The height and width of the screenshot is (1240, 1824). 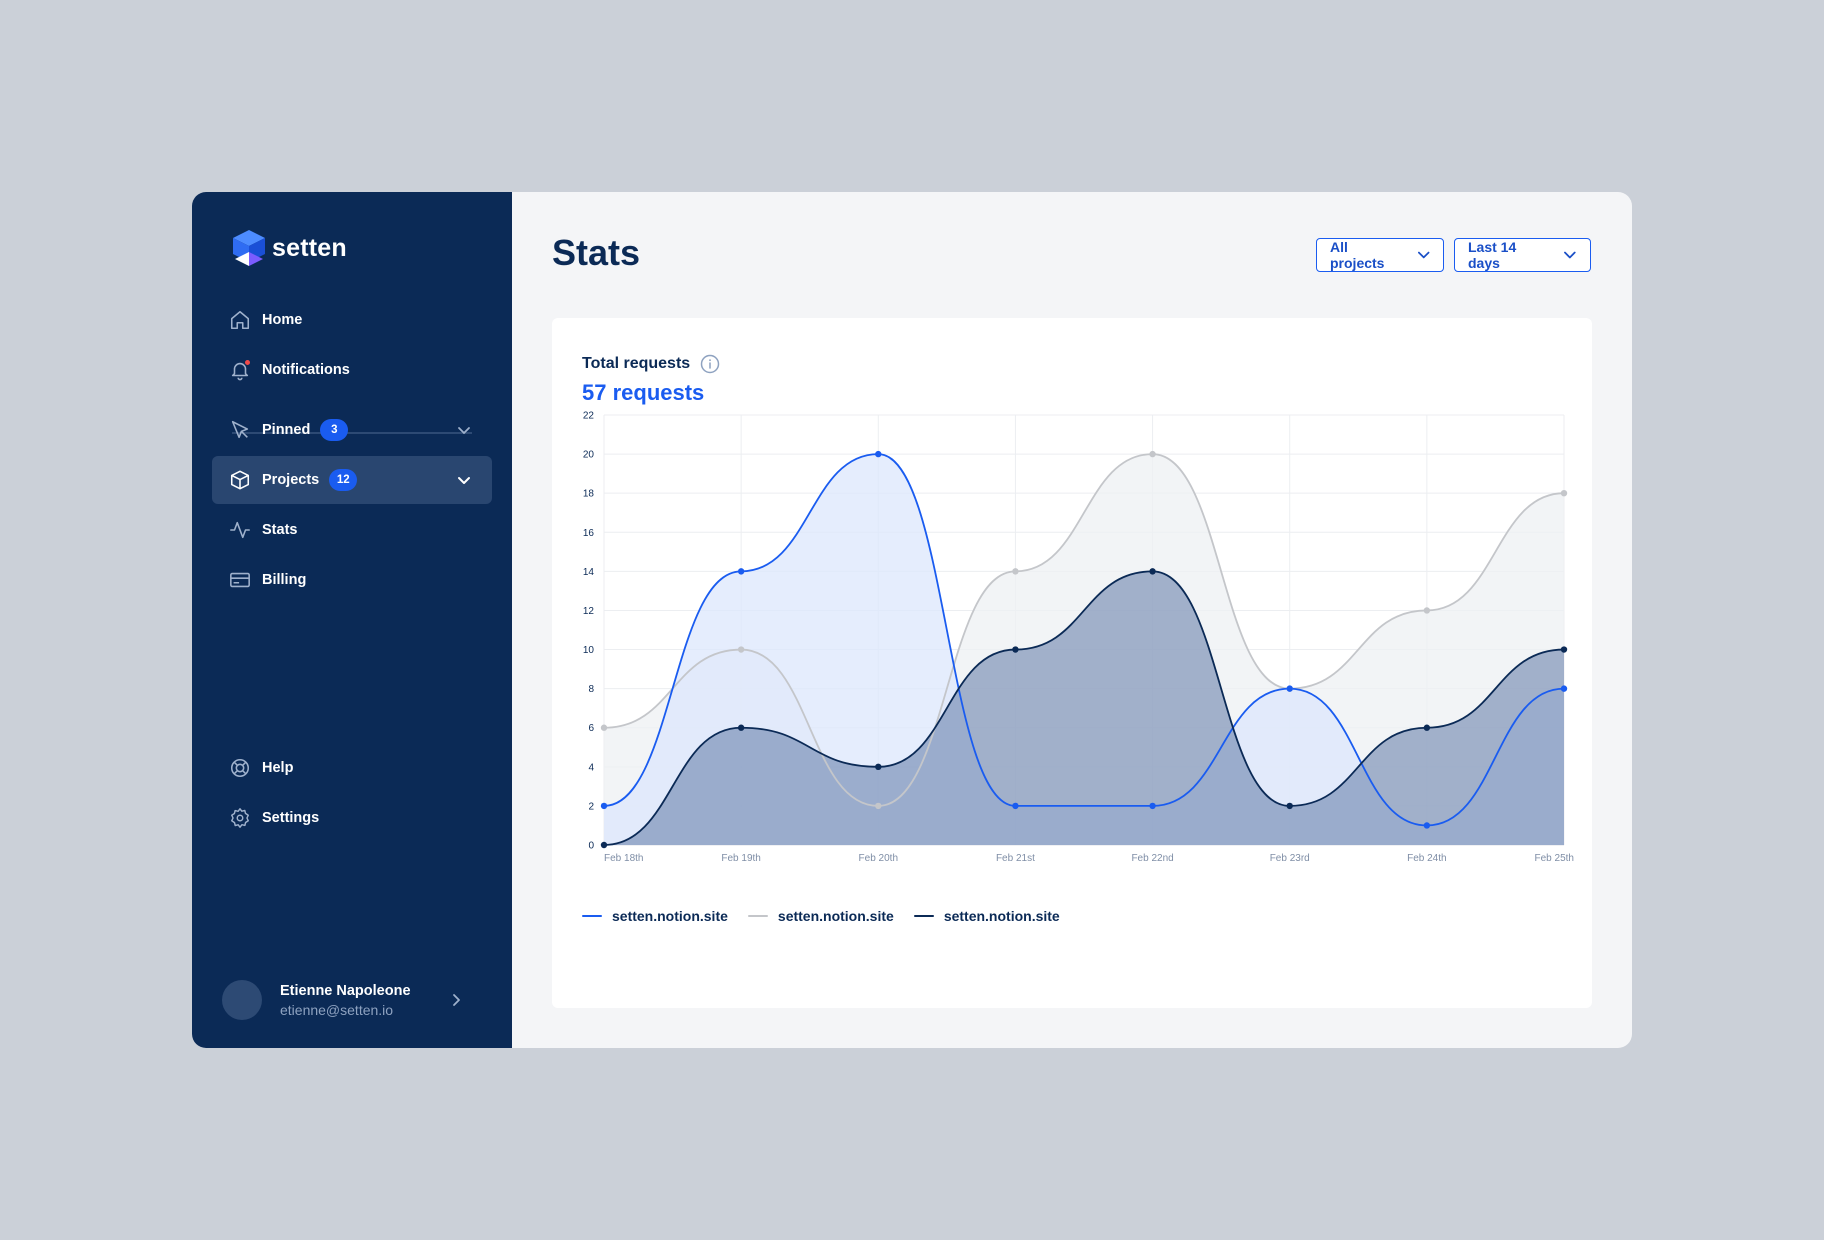 What do you see at coordinates (352, 620) in the screenshot?
I see `sidebar: setten Home Notifications Pinned 3` at bounding box center [352, 620].